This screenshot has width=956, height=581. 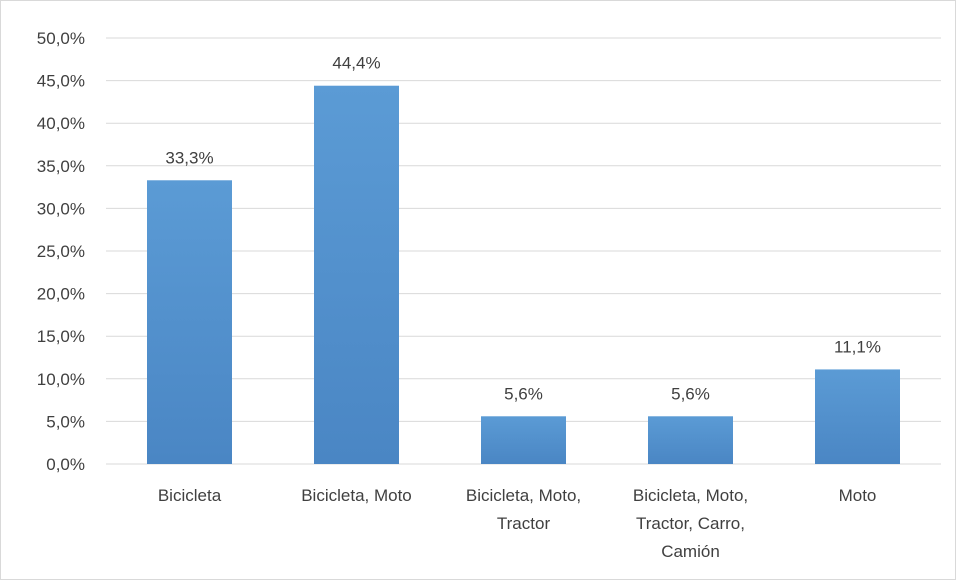 What do you see at coordinates (65, 464) in the screenshot?
I see `y-tick-label: 0,0%` at bounding box center [65, 464].